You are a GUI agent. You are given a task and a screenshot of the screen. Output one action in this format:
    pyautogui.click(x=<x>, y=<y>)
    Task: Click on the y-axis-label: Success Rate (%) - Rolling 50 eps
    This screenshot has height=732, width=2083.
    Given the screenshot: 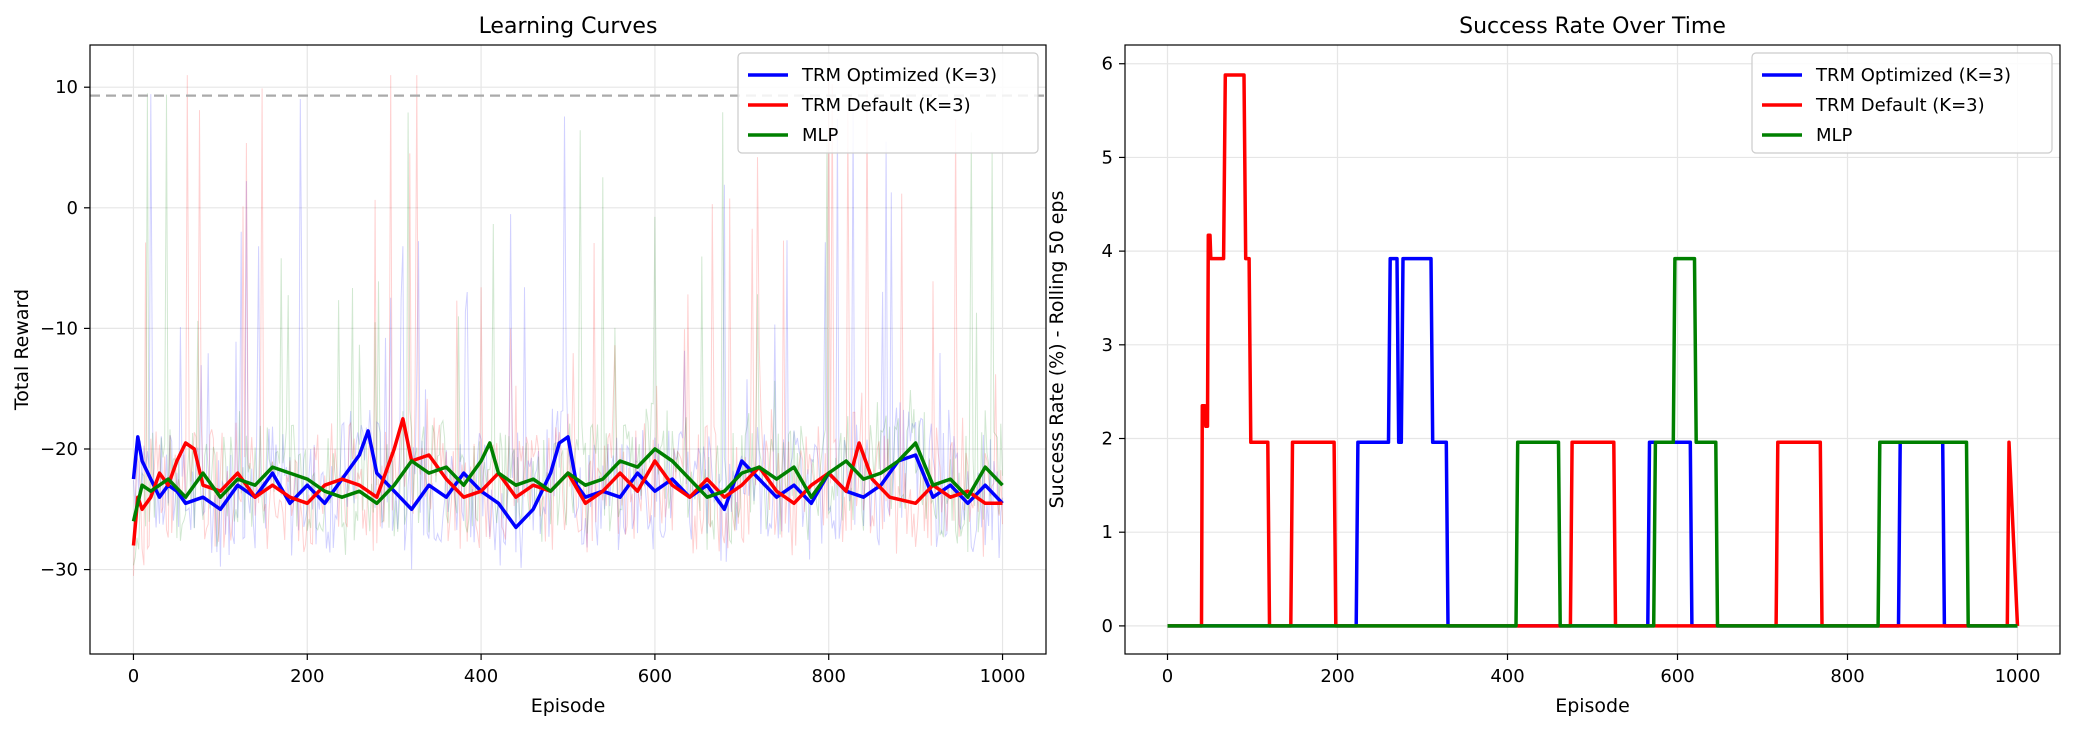 What is the action you would take?
    pyautogui.click(x=1057, y=350)
    